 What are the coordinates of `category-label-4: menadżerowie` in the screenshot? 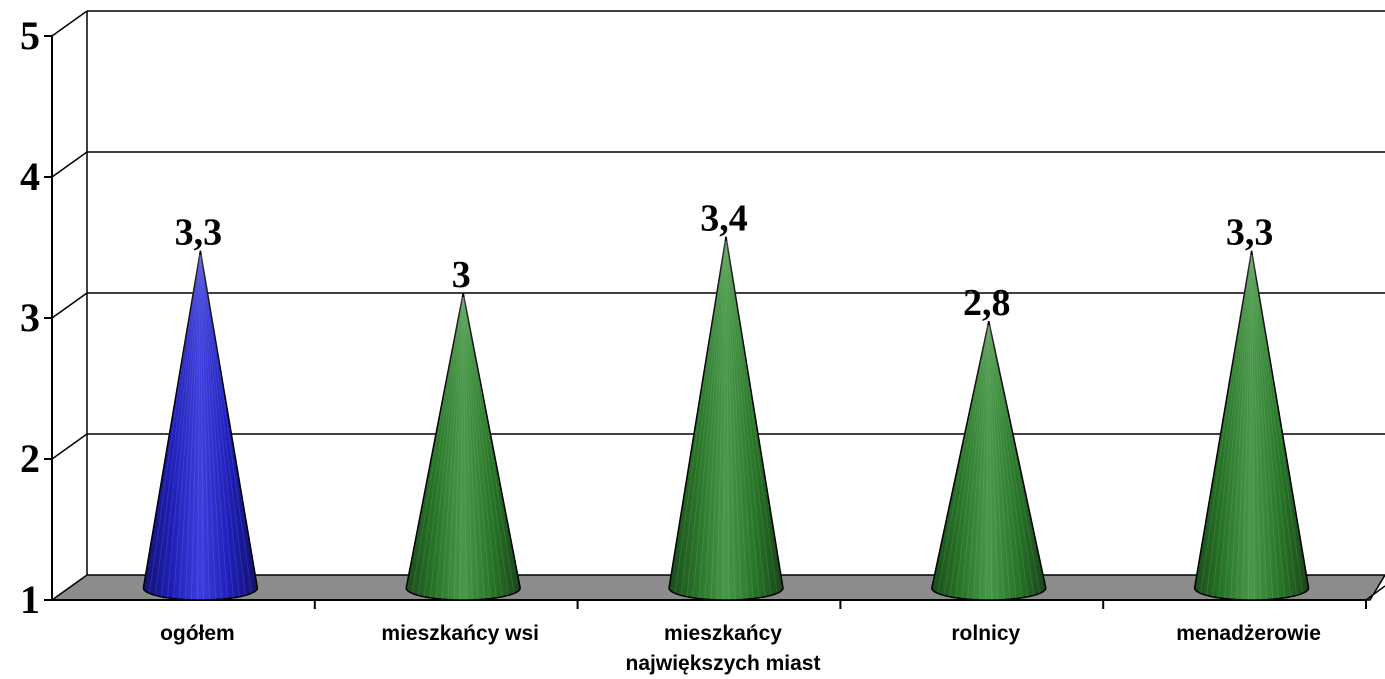 It's located at (1248, 633).